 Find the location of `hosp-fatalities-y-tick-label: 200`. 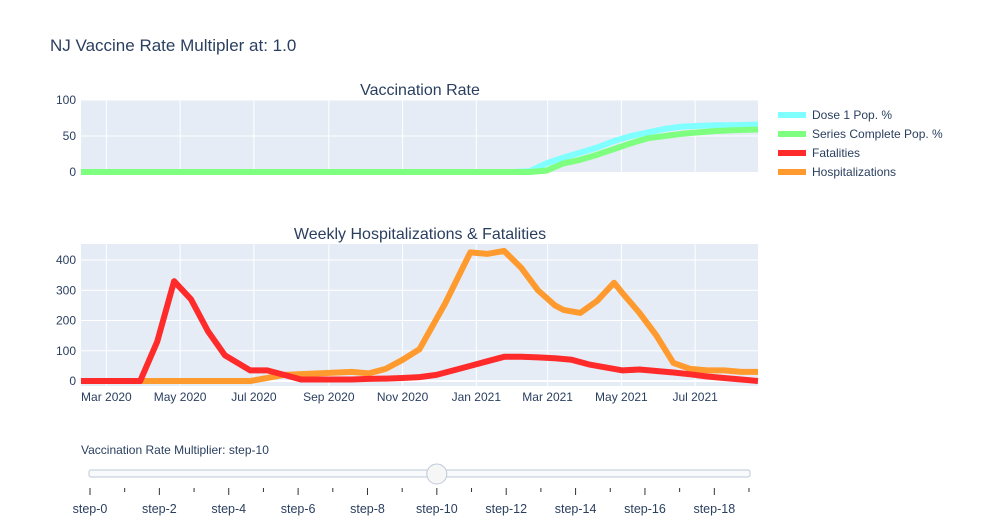

hosp-fatalities-y-tick-label: 200 is located at coordinates (66, 321).